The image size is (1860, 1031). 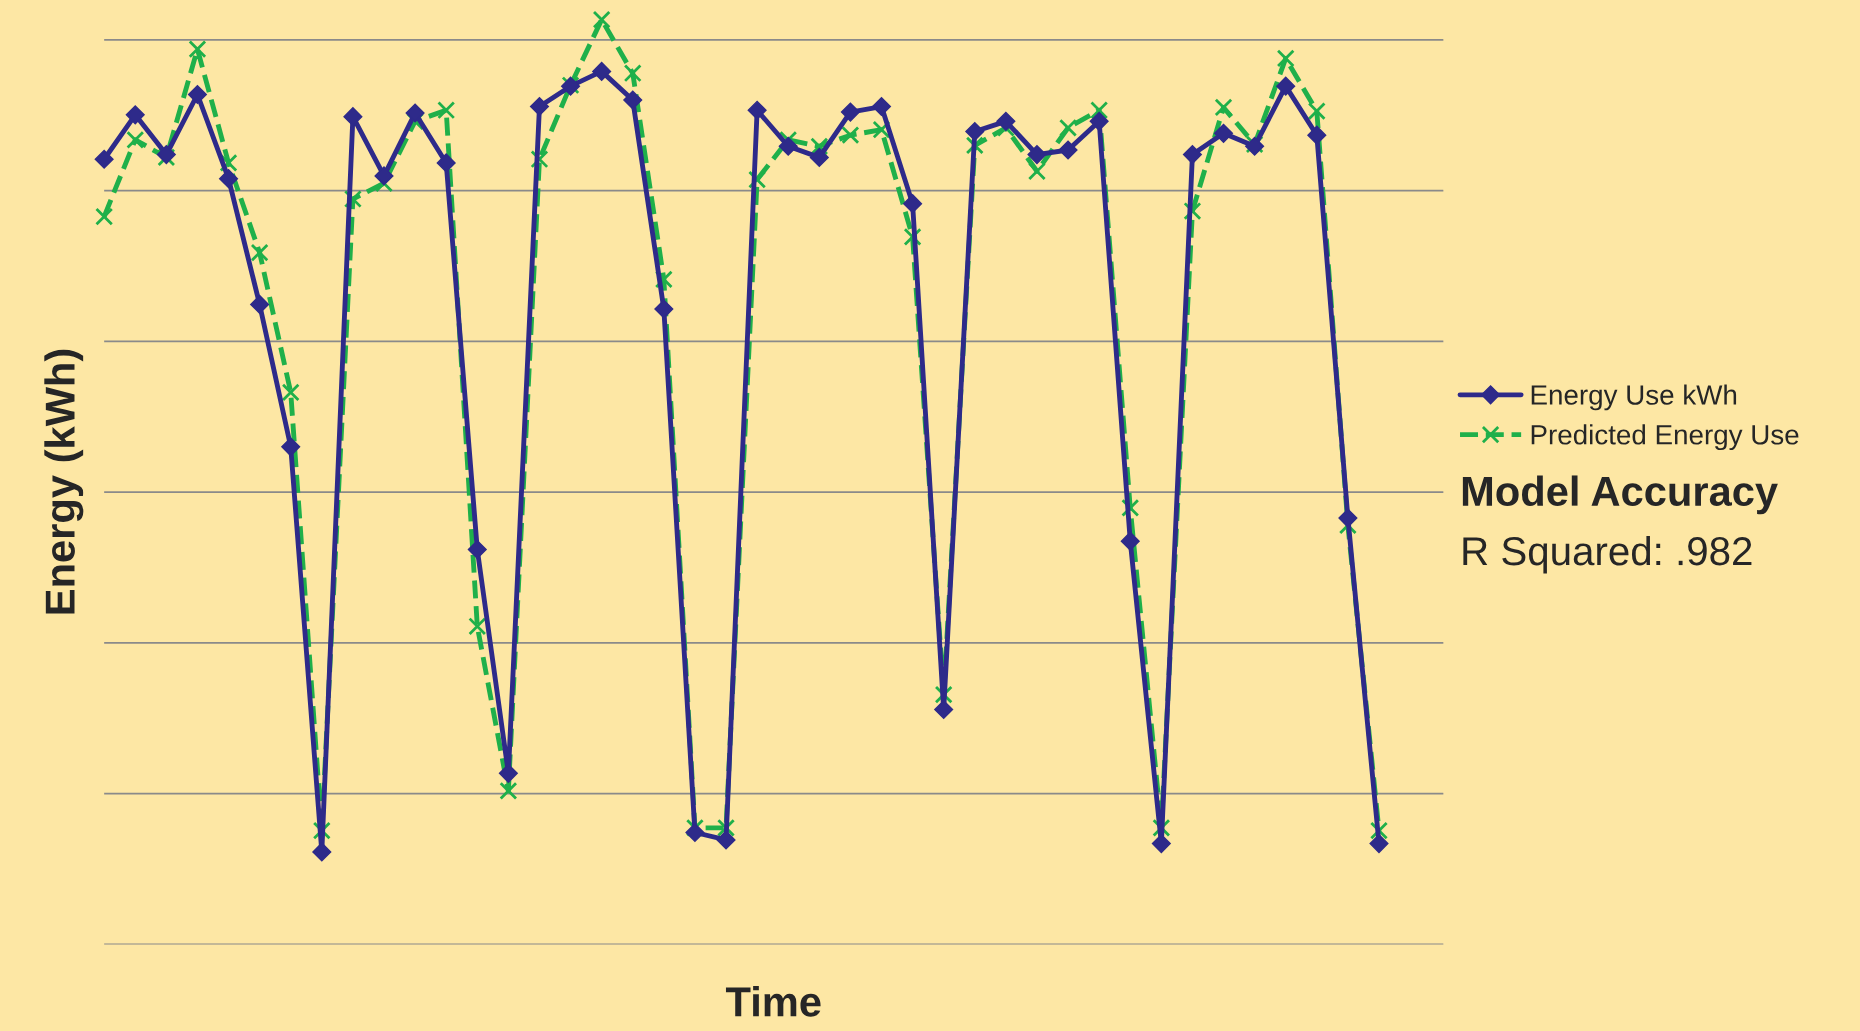 I want to click on y-axis-title: Energy (kWh), so click(x=64, y=481).